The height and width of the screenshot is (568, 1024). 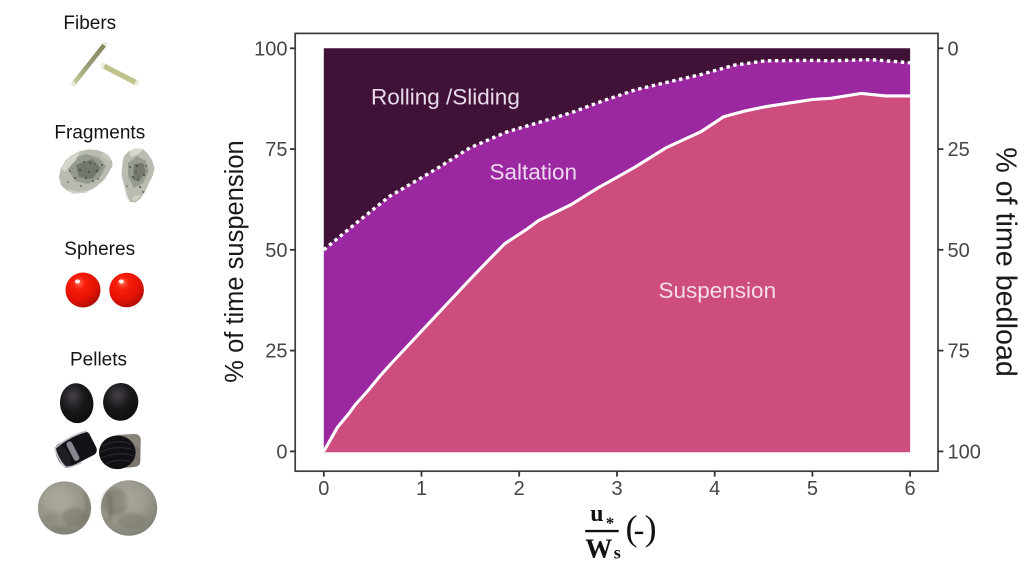 I want to click on svg-text: % of time suspension, so click(x=235, y=261).